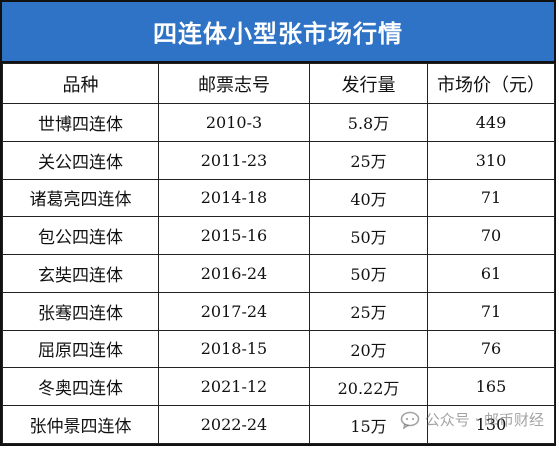 This screenshot has height=449, width=559. What do you see at coordinates (80, 273) in the screenshot?
I see `cell-variety: 玄奘四连体` at bounding box center [80, 273].